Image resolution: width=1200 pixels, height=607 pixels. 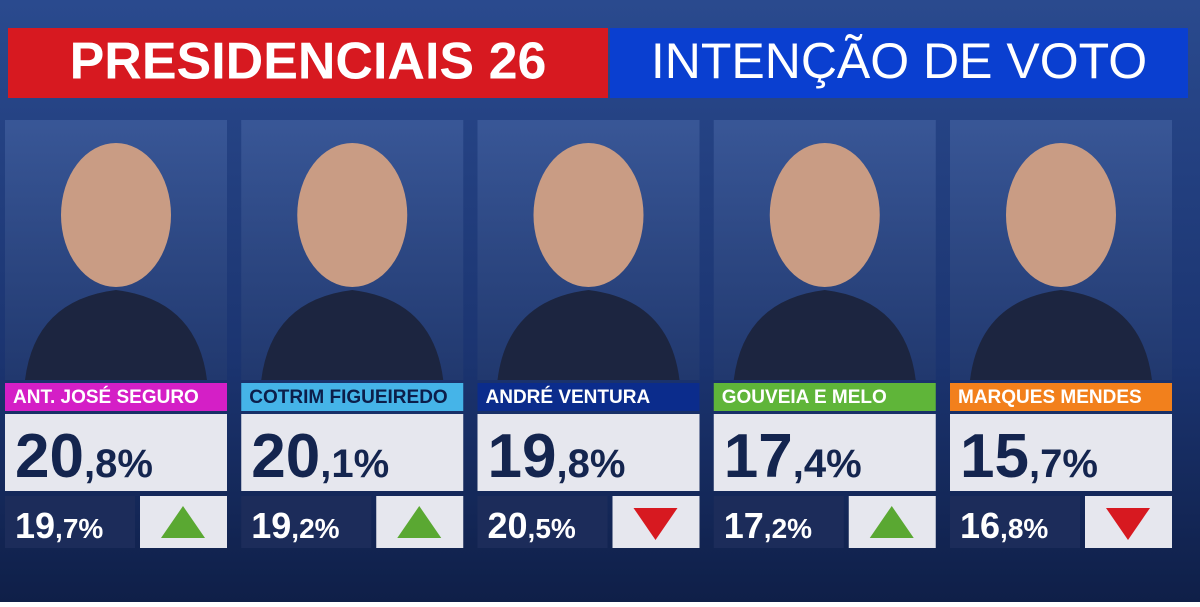 I want to click on candidate-panel: ANDRÉ VENTURA 19,8% 20,5%, so click(x=588, y=334).